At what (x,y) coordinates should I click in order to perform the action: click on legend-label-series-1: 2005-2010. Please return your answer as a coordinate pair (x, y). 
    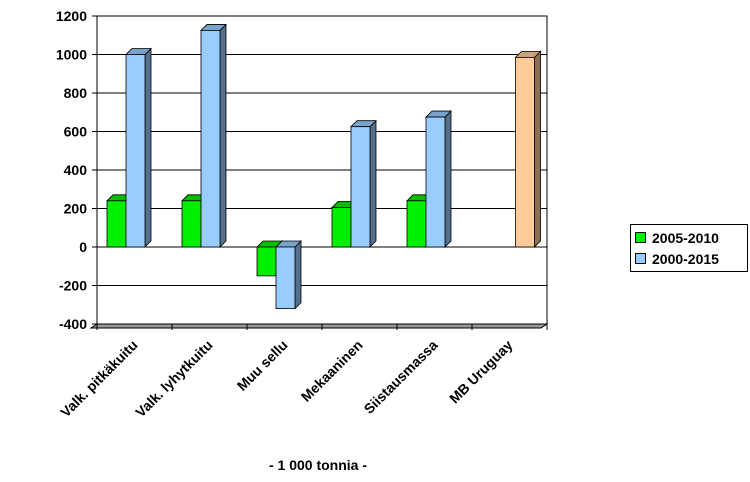
    Looking at the image, I should click on (685, 237).